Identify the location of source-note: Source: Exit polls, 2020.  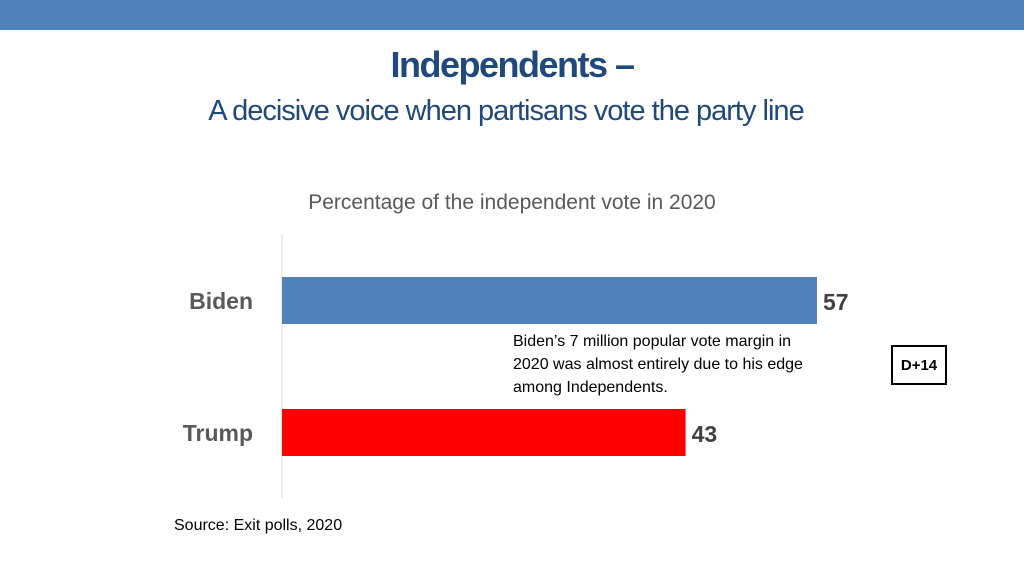
(258, 525).